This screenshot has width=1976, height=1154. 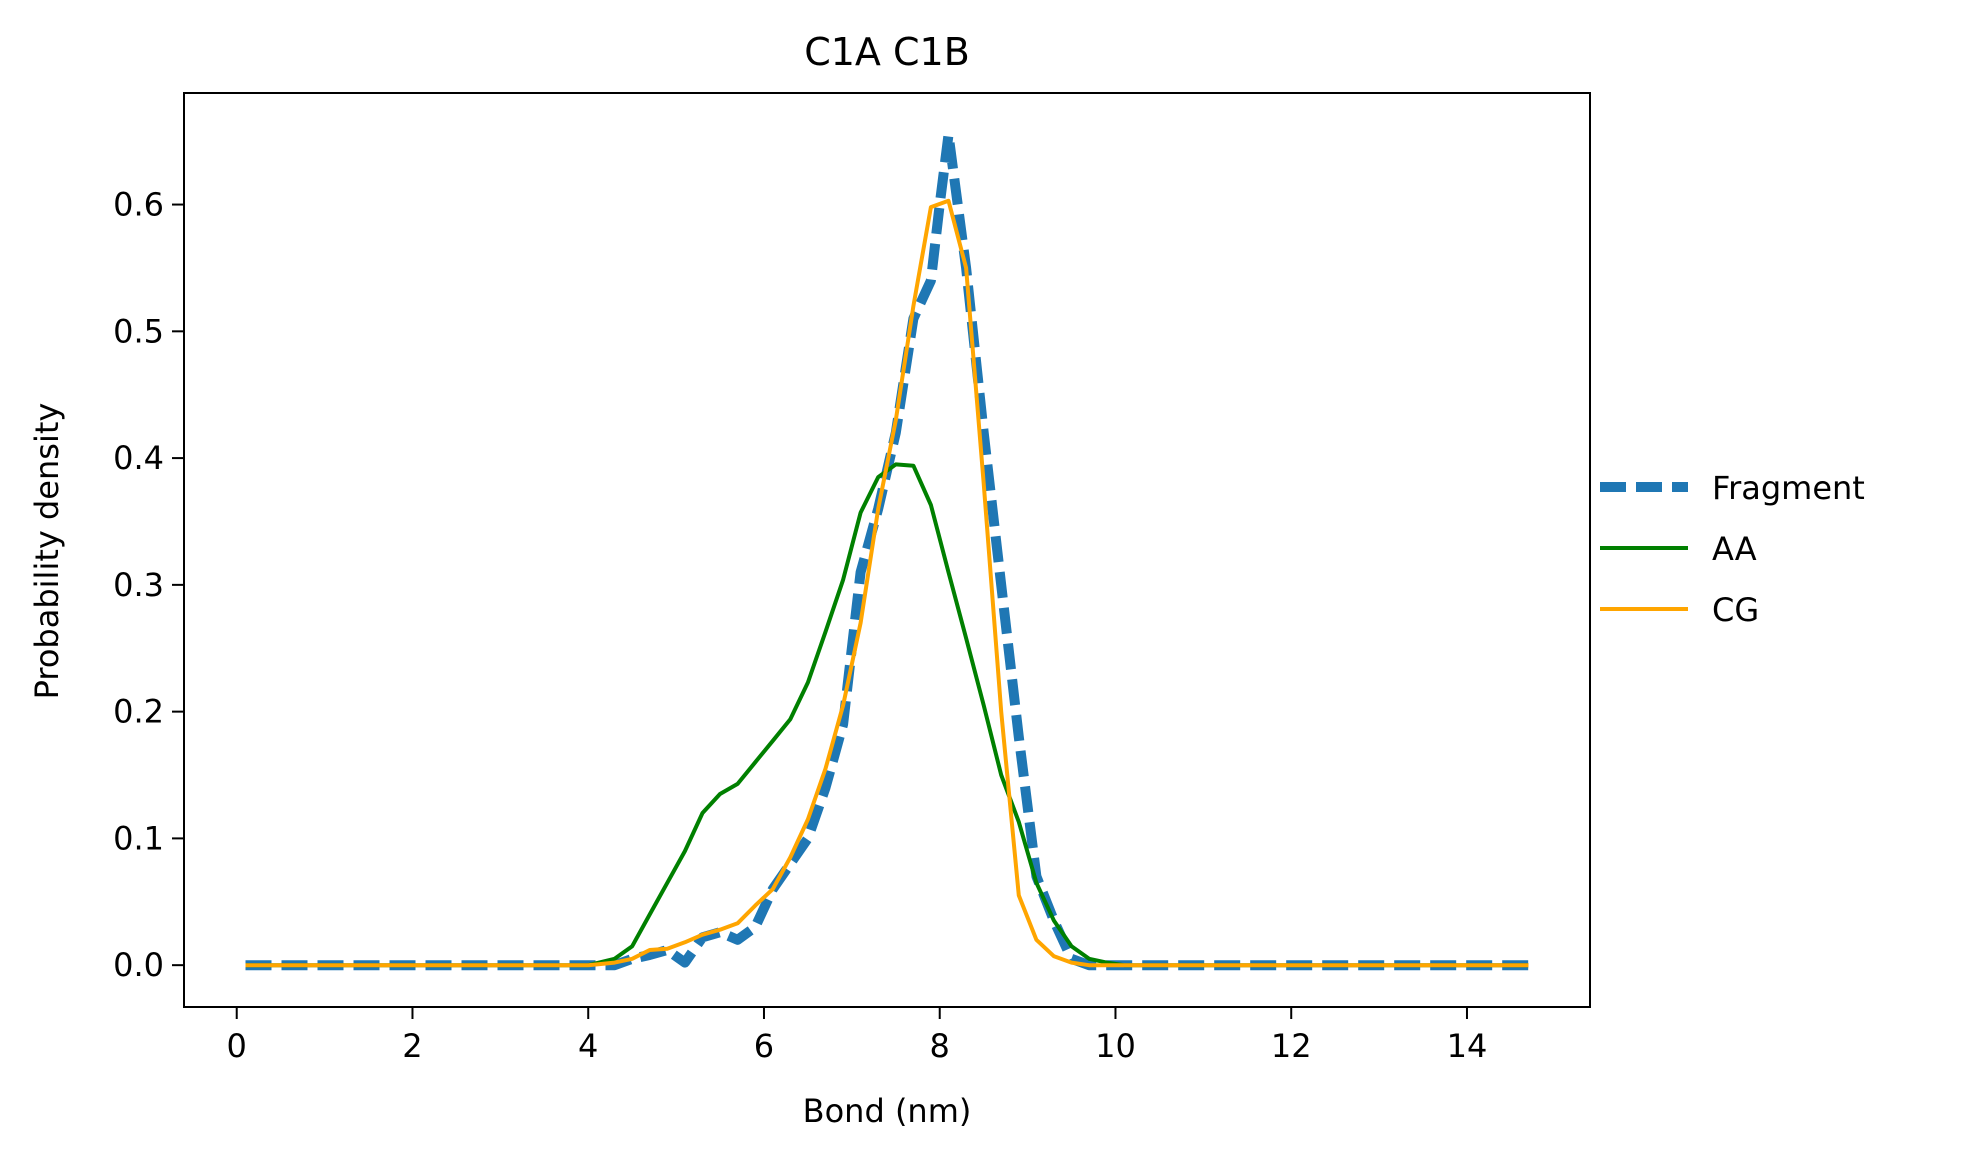 I want to click on y-tick-label: 0.1, so click(x=138, y=838).